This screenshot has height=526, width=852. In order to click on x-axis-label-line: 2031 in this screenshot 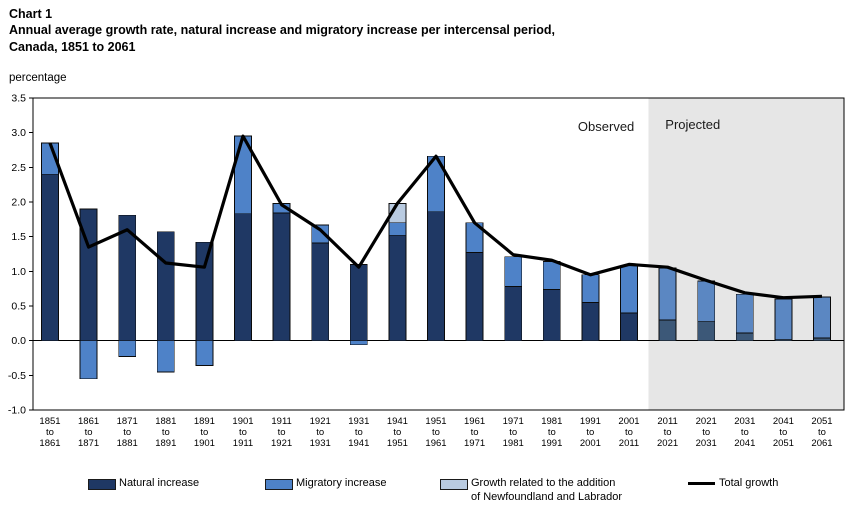, I will do `click(706, 443)`.